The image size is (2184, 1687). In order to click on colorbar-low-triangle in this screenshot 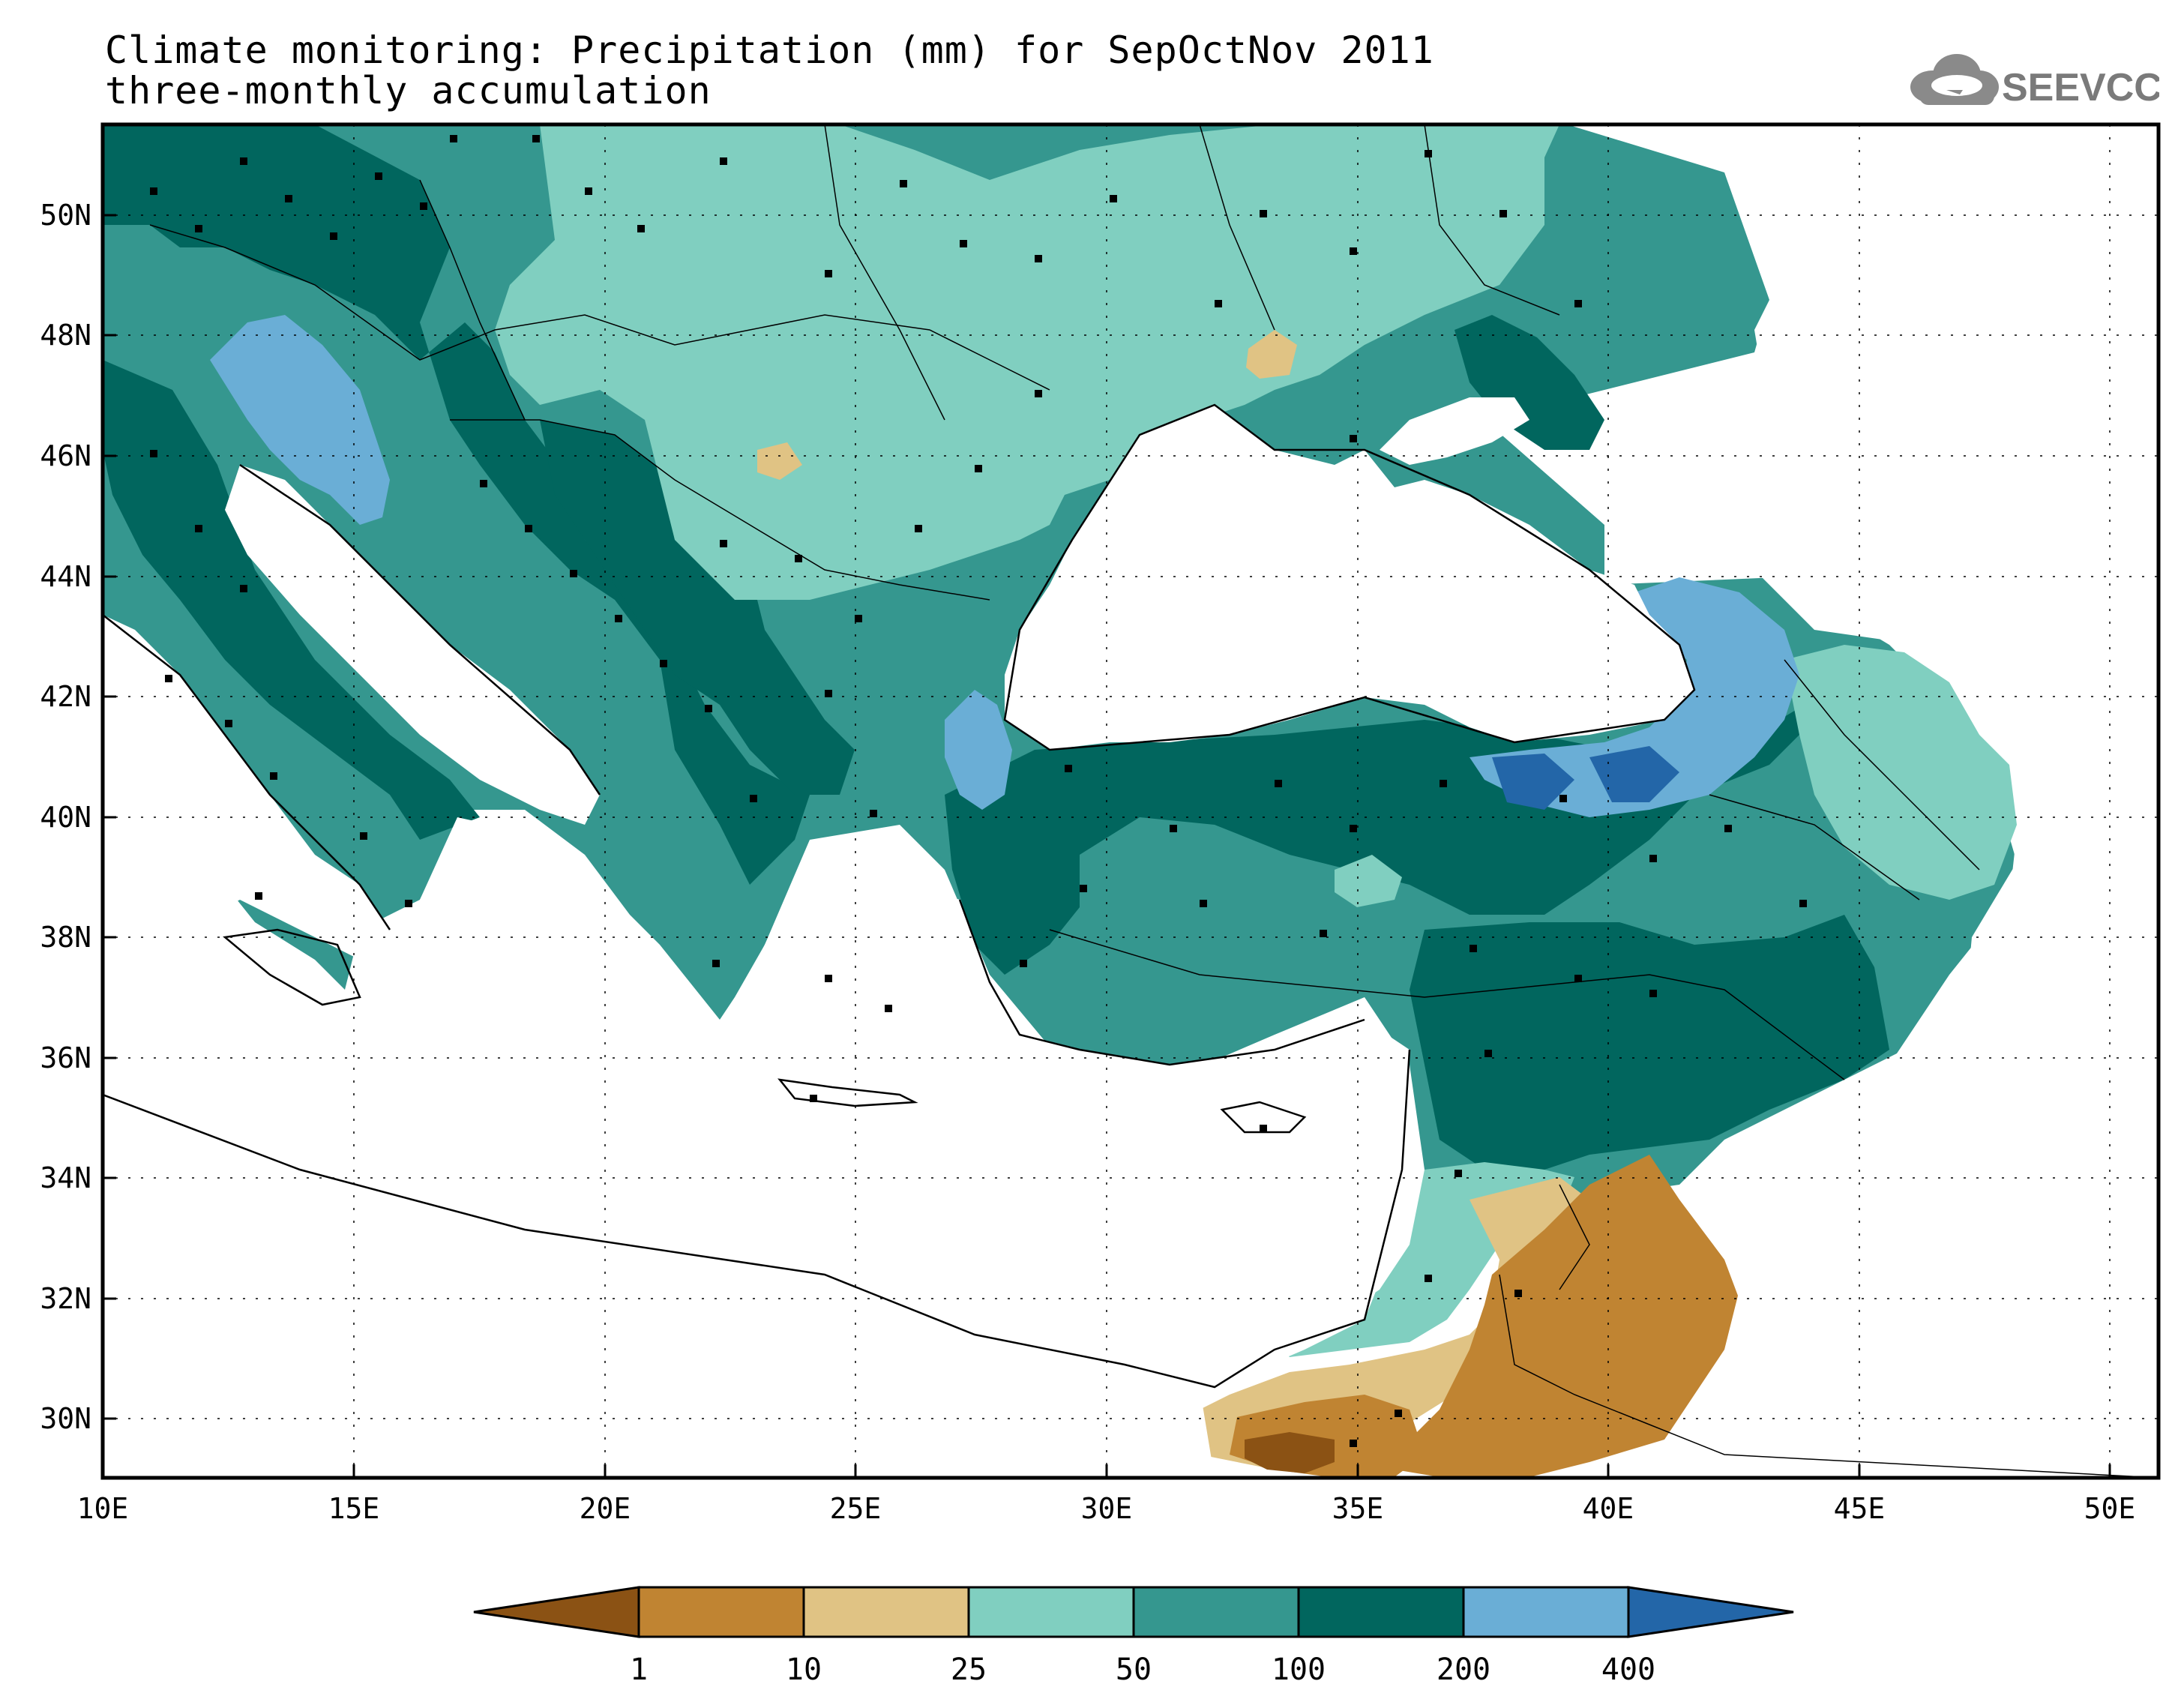, I will do `click(556, 1612)`.